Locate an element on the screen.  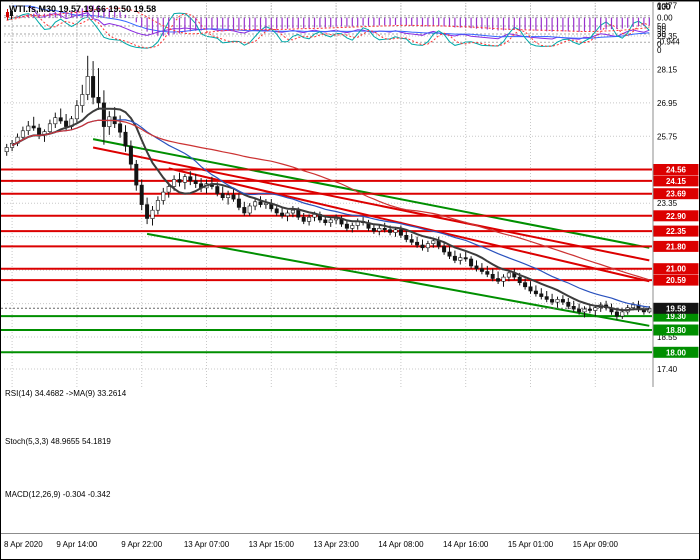
macd-axis-label: 0.00 is located at coordinates (665, 18).